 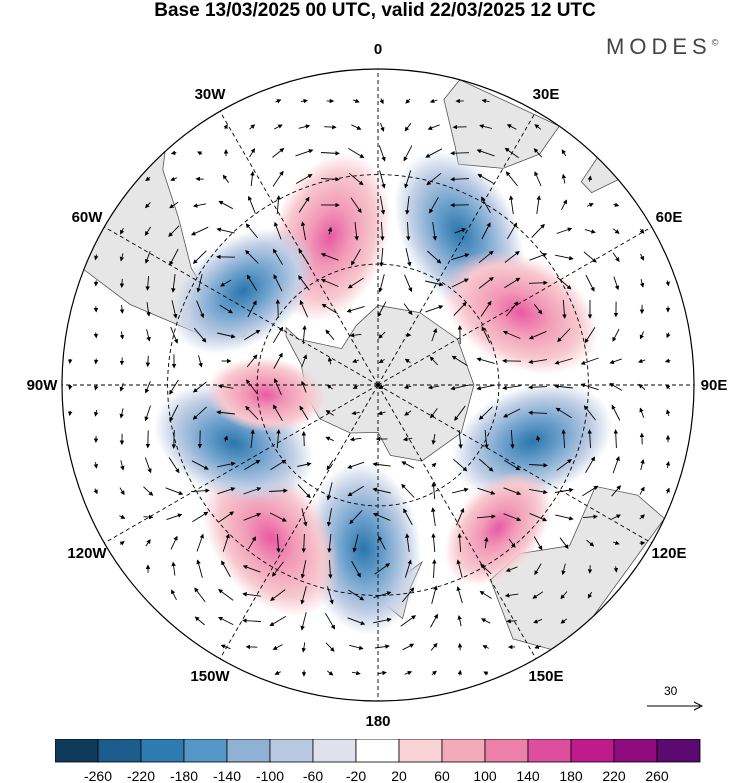 I want to click on longitude-label: 30E, so click(x=546, y=94).